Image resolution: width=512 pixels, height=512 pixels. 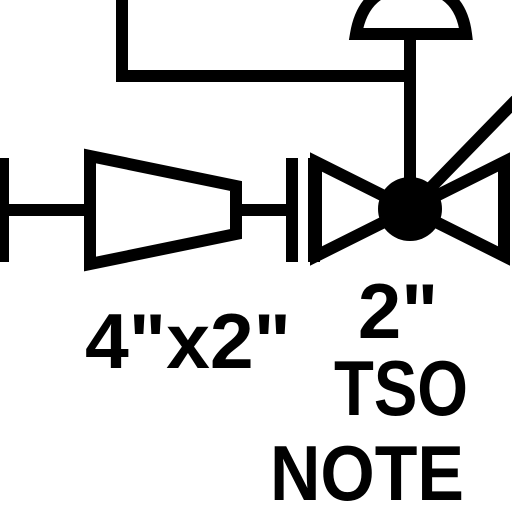 I want to click on valve-body-left, so click(x=367, y=209).